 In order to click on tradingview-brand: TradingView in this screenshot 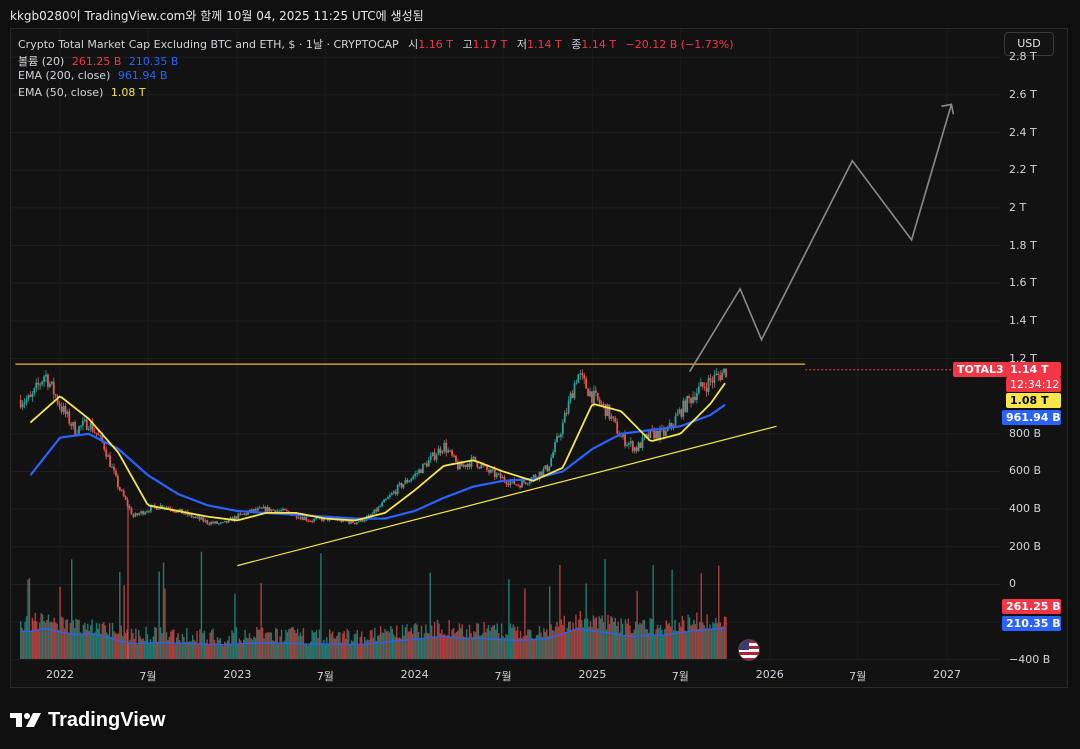, I will do `click(107, 719)`.